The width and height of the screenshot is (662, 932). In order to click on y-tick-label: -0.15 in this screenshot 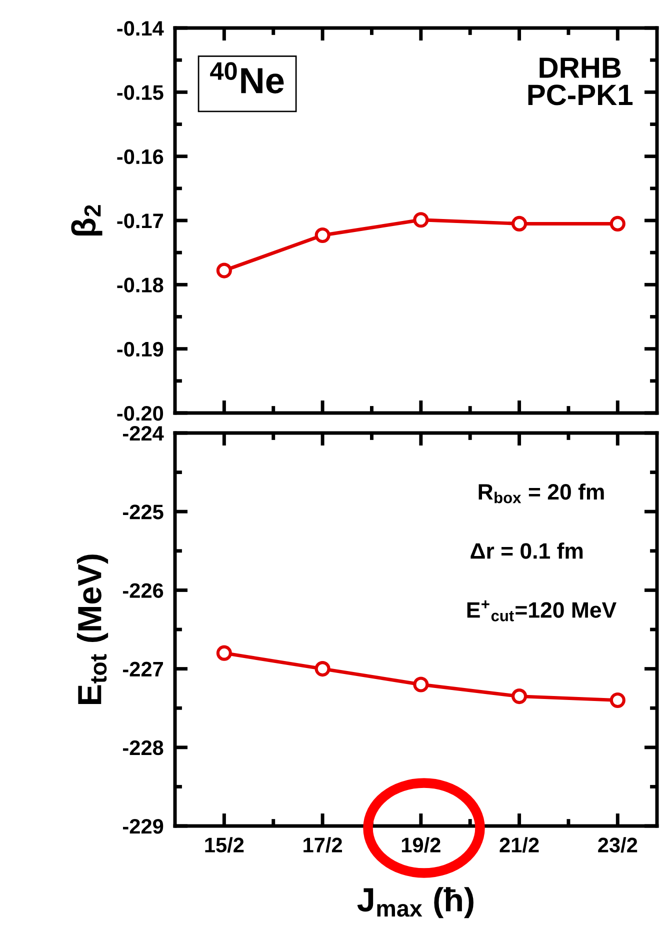, I will do `click(140, 92)`.